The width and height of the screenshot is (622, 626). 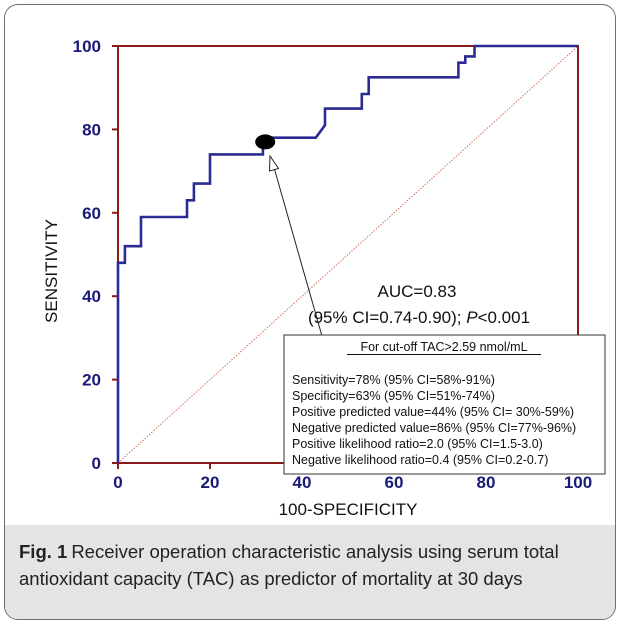 I want to click on y-axis-title: SENSITIVITY, so click(x=51, y=271).